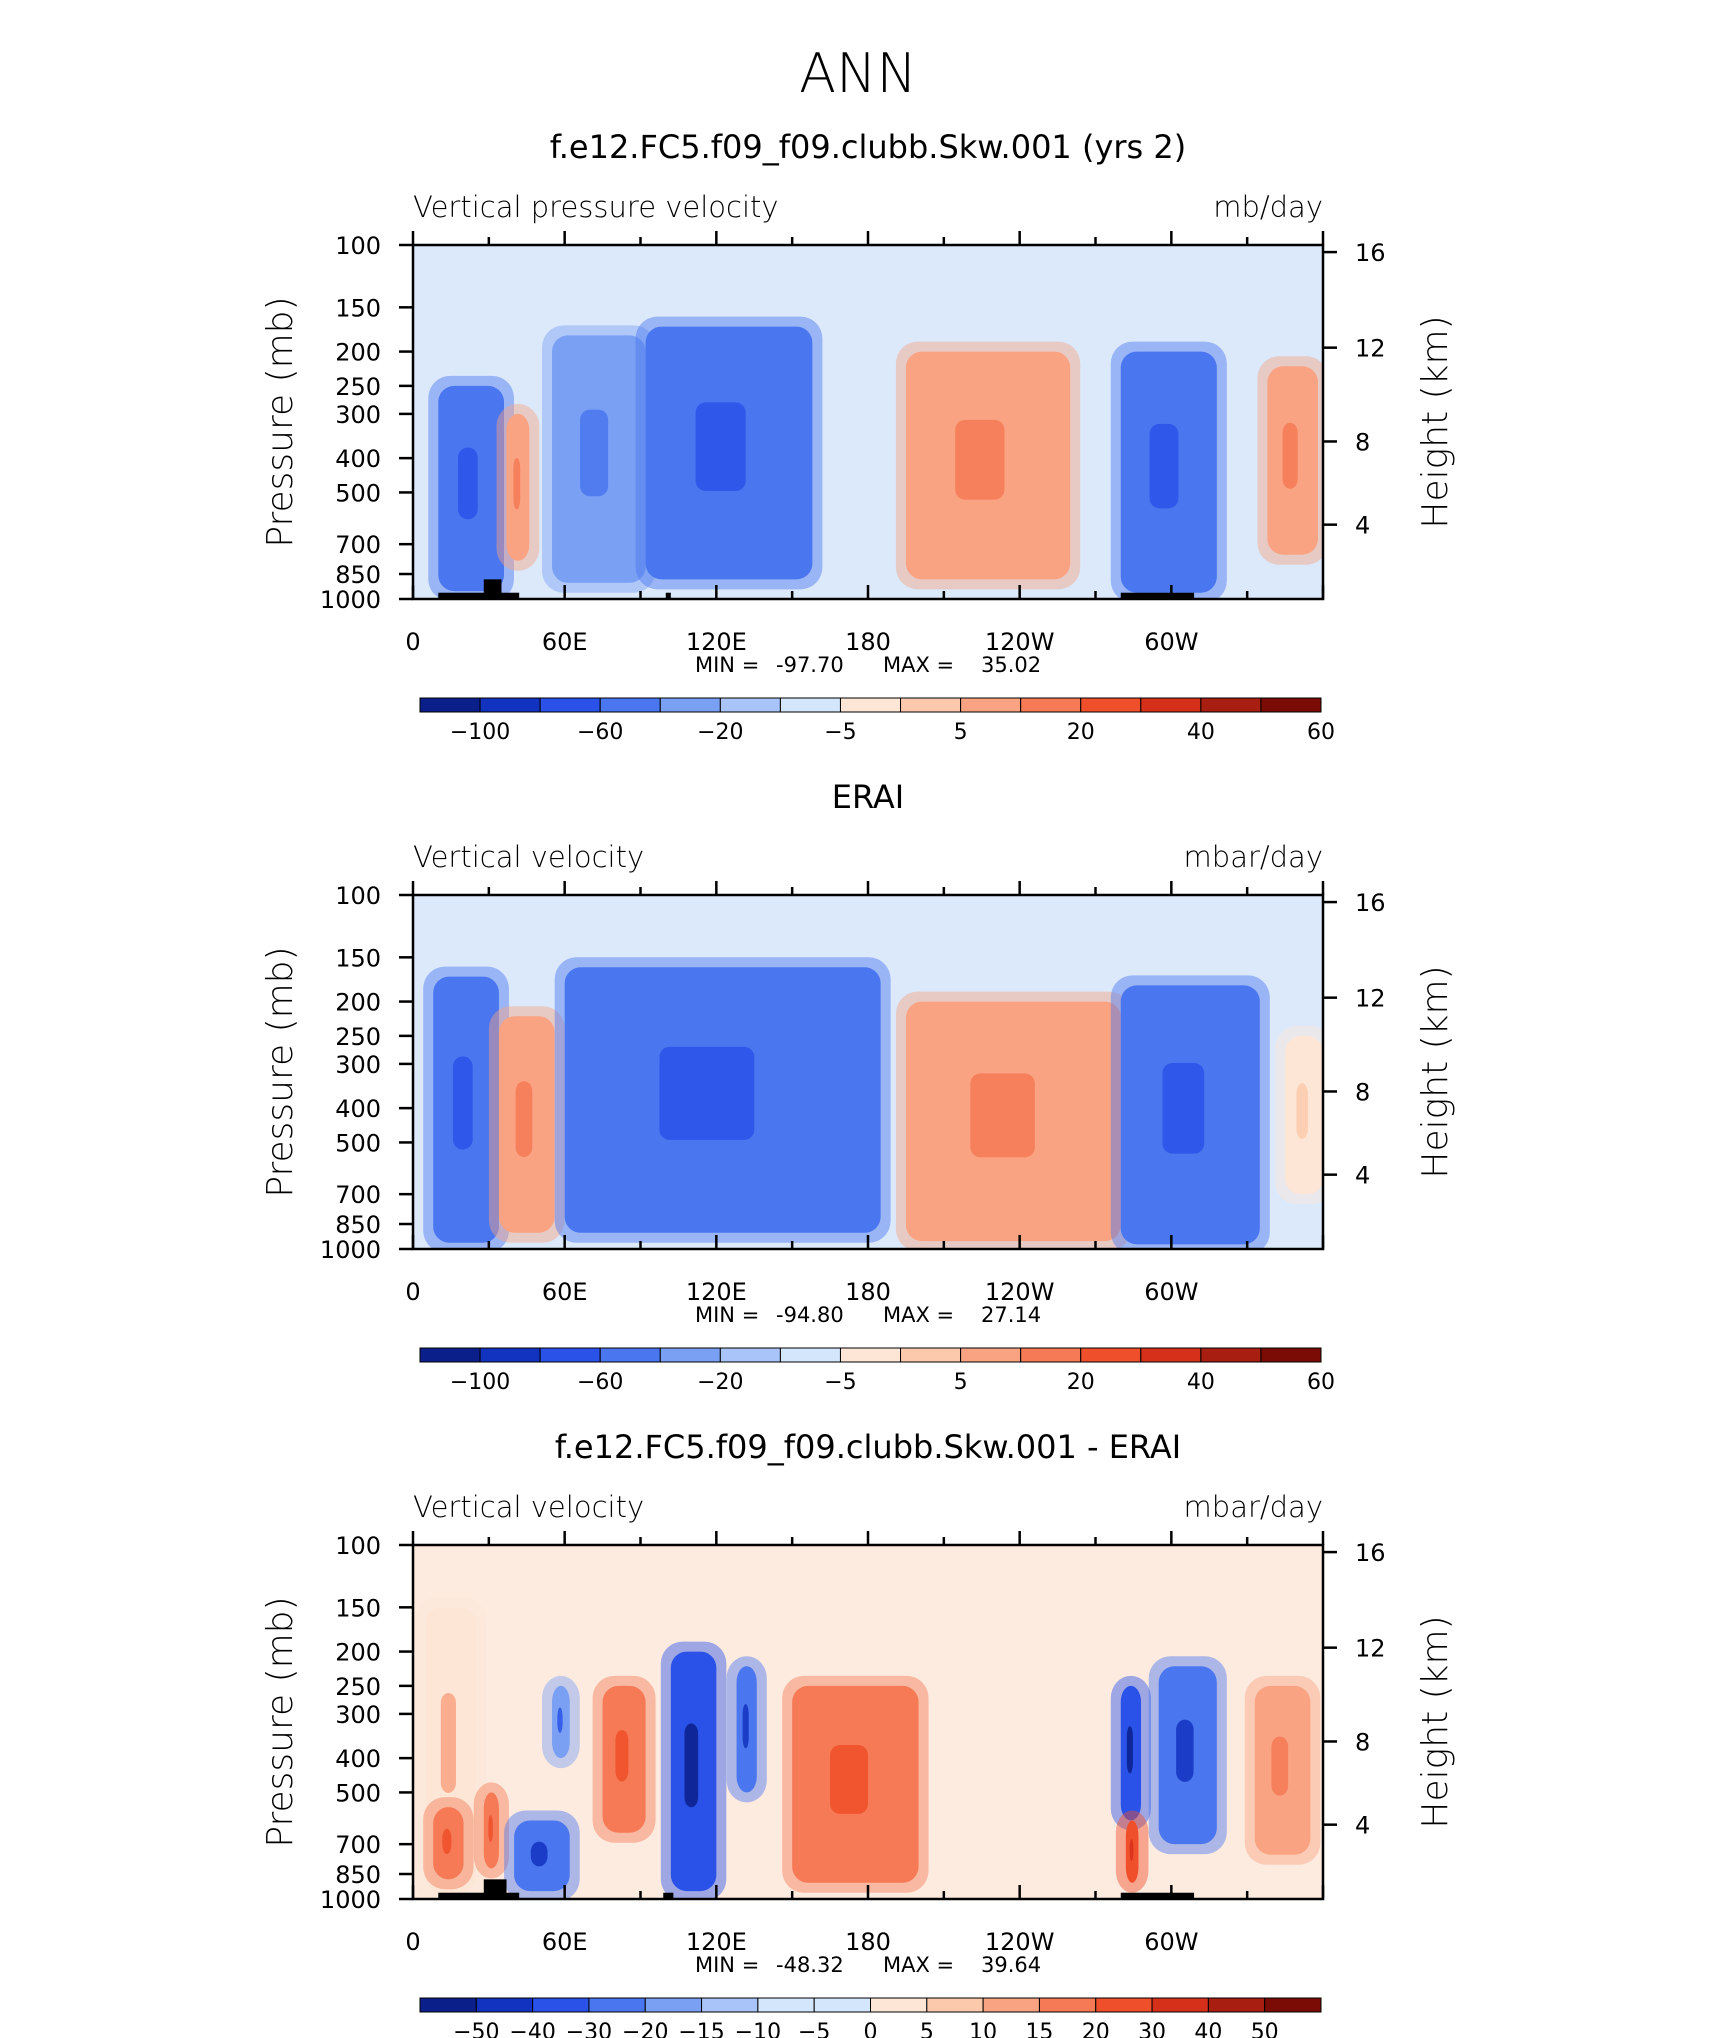  Describe the element at coordinates (814, 2029) in the screenshot. I see `colorbar-label: −5` at that location.